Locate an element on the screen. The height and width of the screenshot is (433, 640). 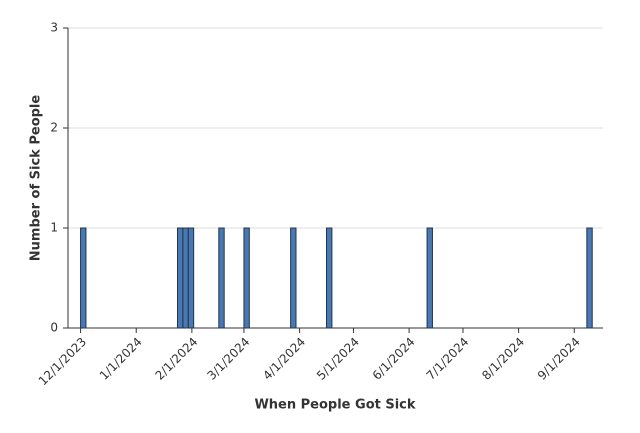
y-axis-title: Number of Sick People is located at coordinates (36, 178).